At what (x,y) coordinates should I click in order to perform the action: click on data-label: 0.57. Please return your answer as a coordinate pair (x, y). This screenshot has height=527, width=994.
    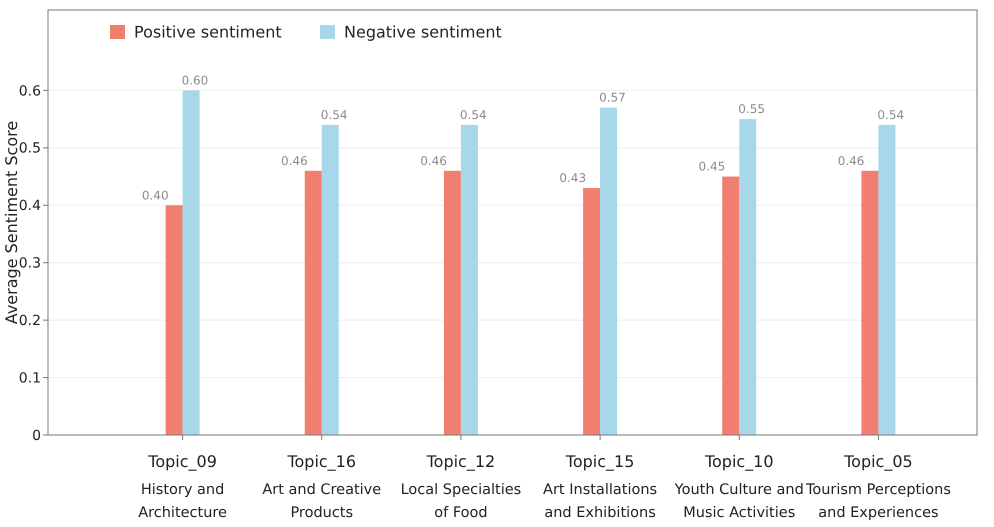
    Looking at the image, I should click on (612, 97).